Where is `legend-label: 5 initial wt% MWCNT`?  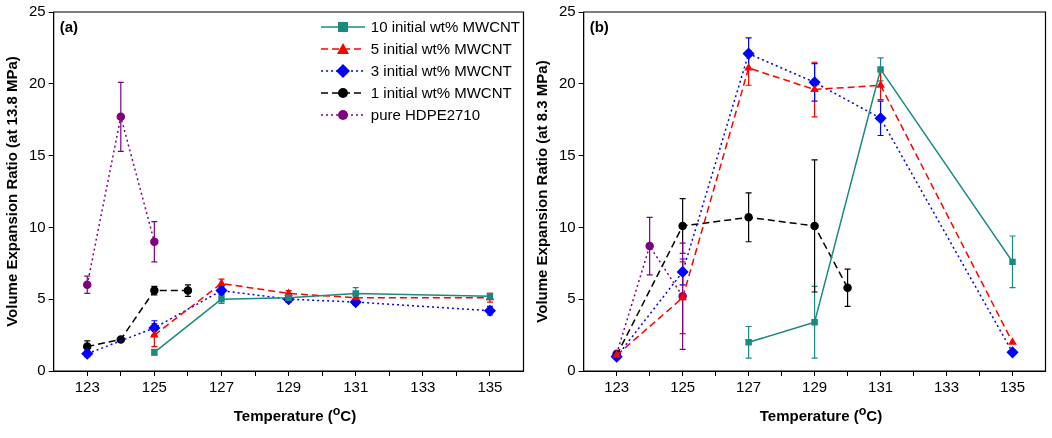 legend-label: 5 initial wt% MWCNT is located at coordinates (441, 49).